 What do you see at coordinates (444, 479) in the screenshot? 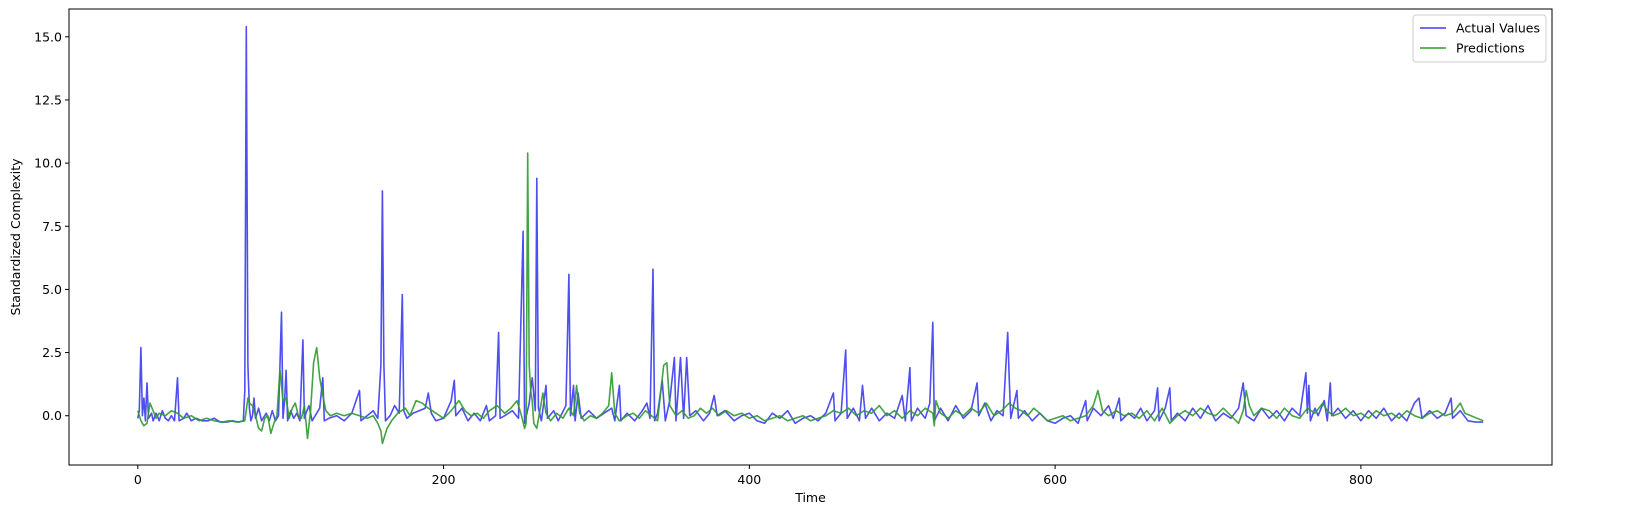
I see `x-tick-label: 200` at bounding box center [444, 479].